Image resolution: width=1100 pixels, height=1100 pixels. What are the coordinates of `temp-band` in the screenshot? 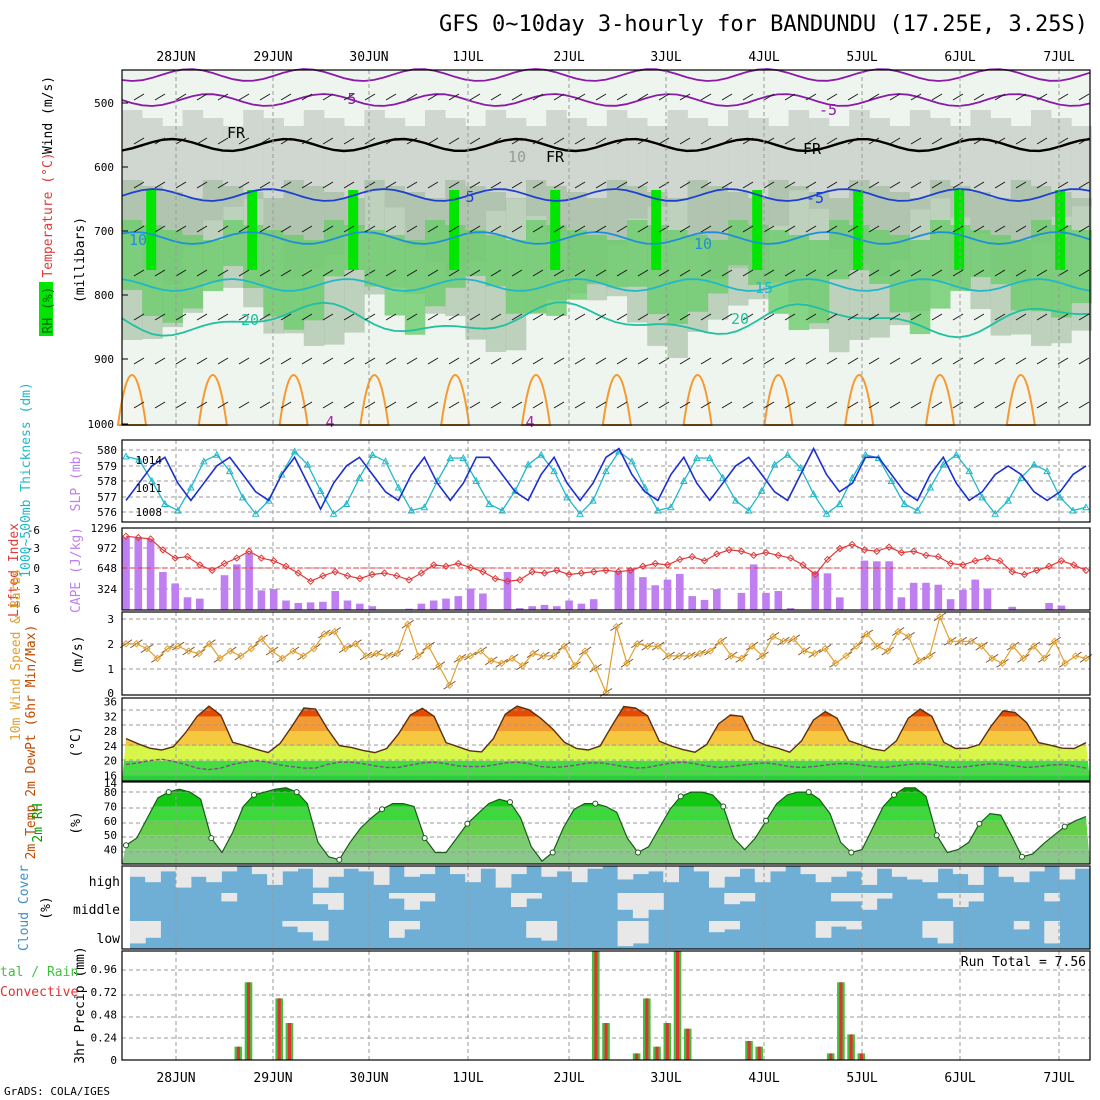 It's located at (606, 753).